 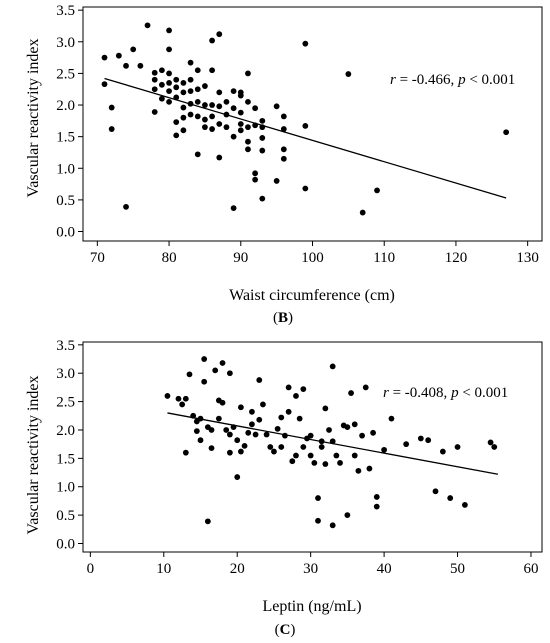 I want to click on x-tick-label: 50, so click(x=457, y=569).